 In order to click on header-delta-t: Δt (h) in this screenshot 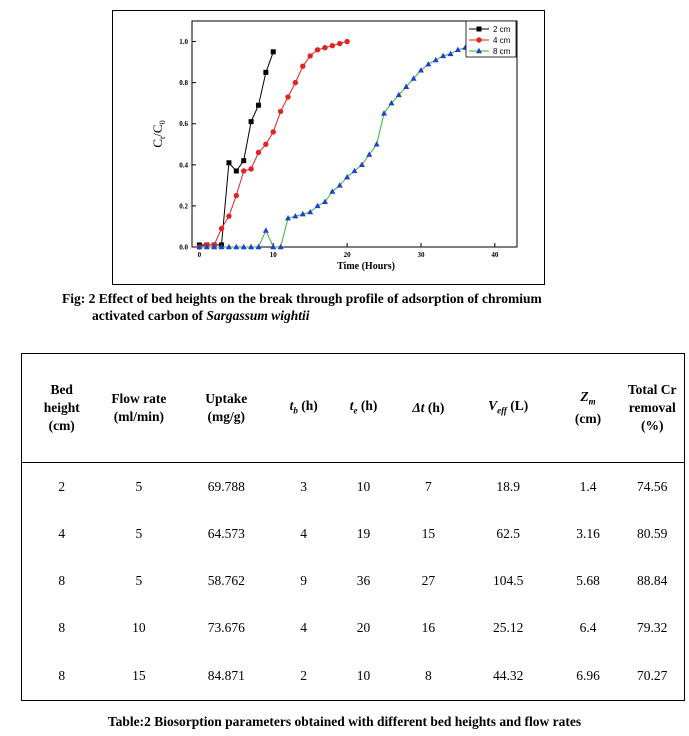, I will do `click(428, 408)`.